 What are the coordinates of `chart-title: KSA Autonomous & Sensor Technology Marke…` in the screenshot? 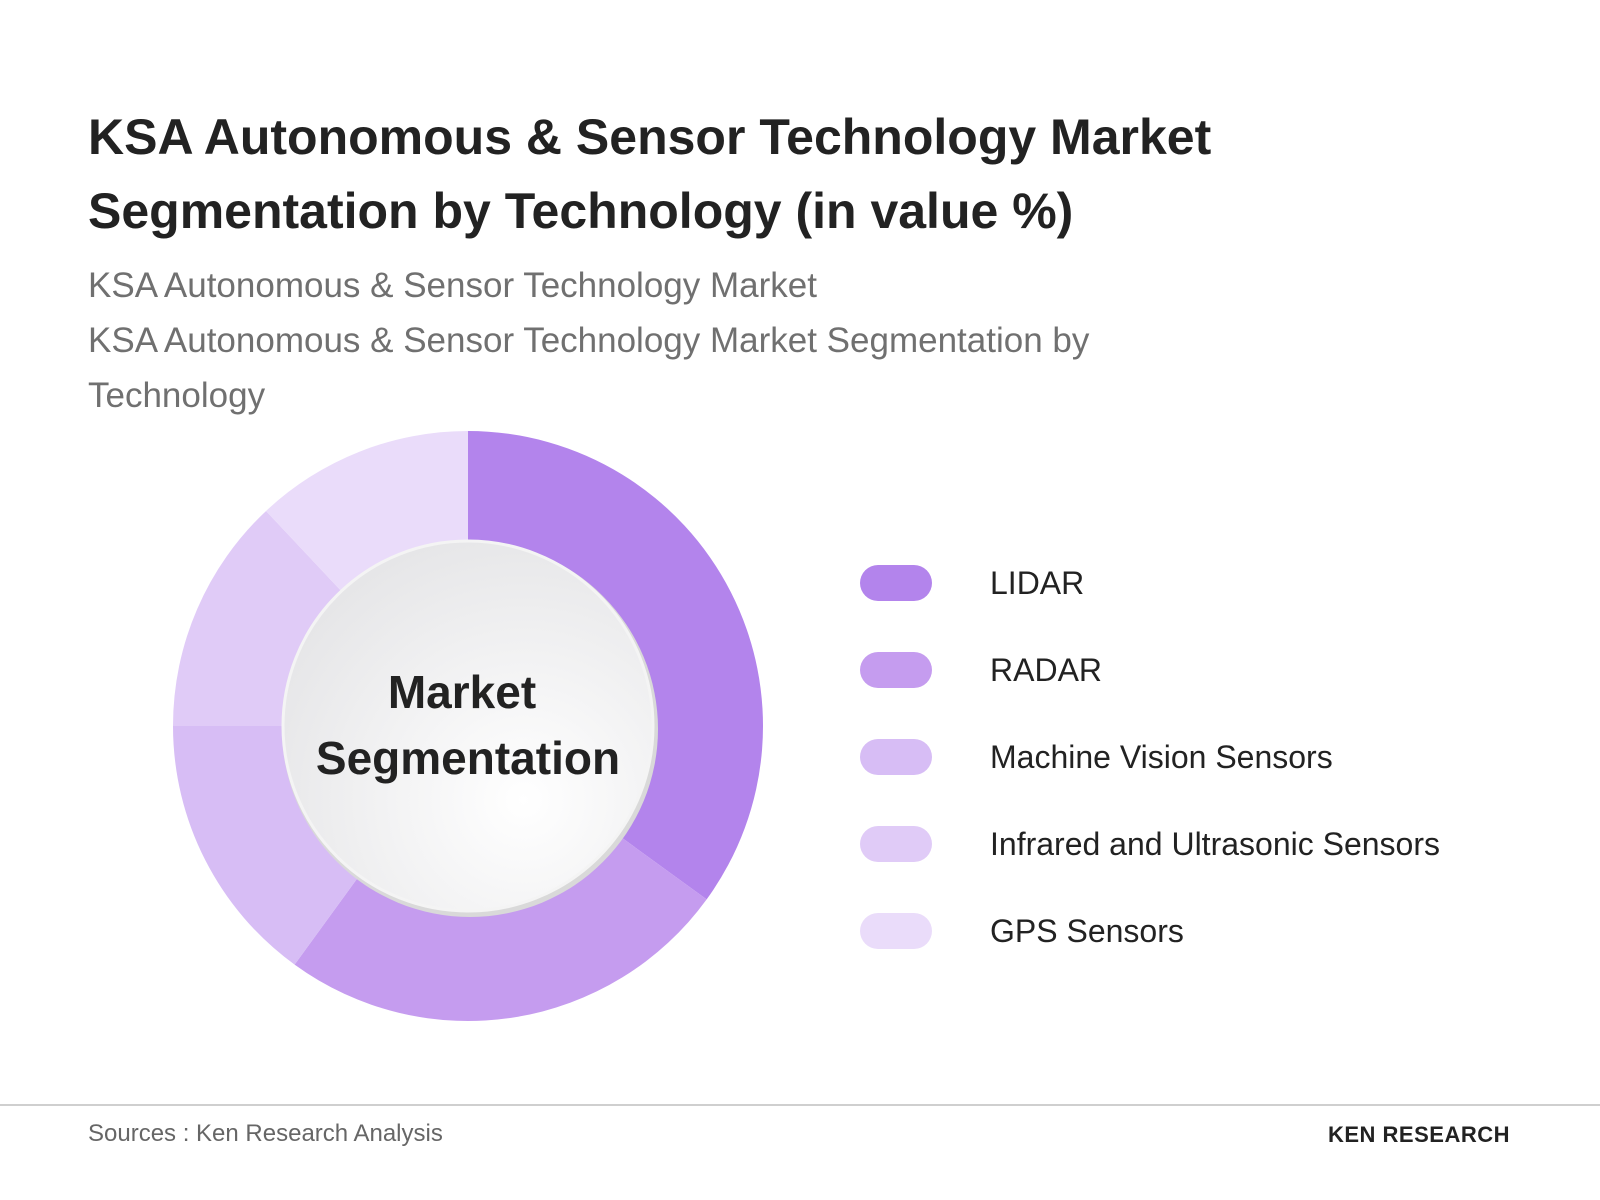 It's located at (650, 174).